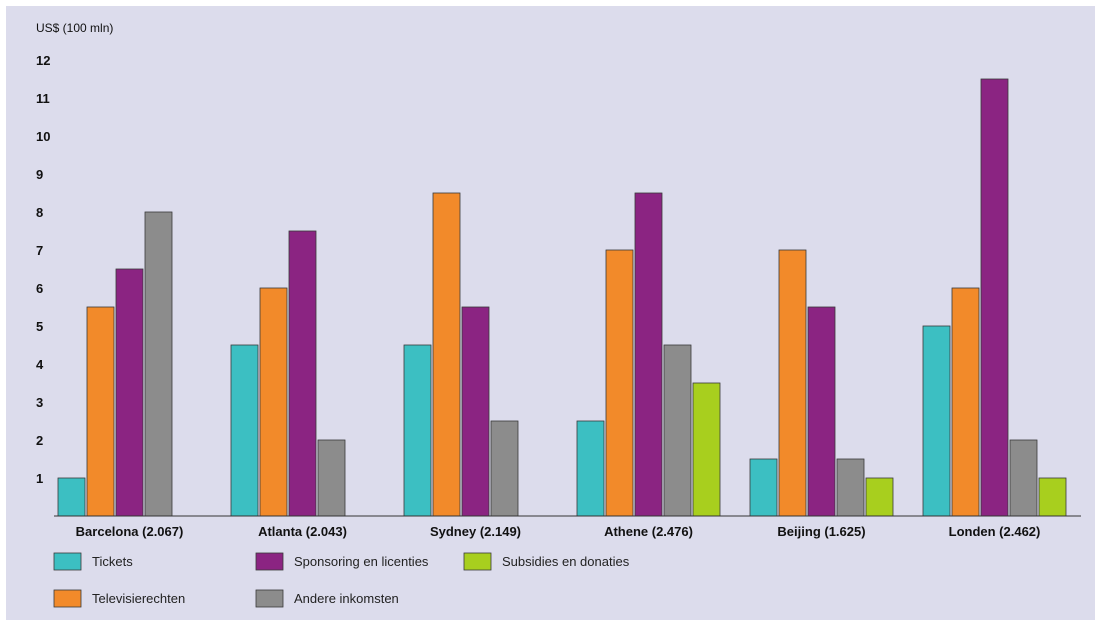  I want to click on category-label: Sydney (2.149), so click(475, 531).